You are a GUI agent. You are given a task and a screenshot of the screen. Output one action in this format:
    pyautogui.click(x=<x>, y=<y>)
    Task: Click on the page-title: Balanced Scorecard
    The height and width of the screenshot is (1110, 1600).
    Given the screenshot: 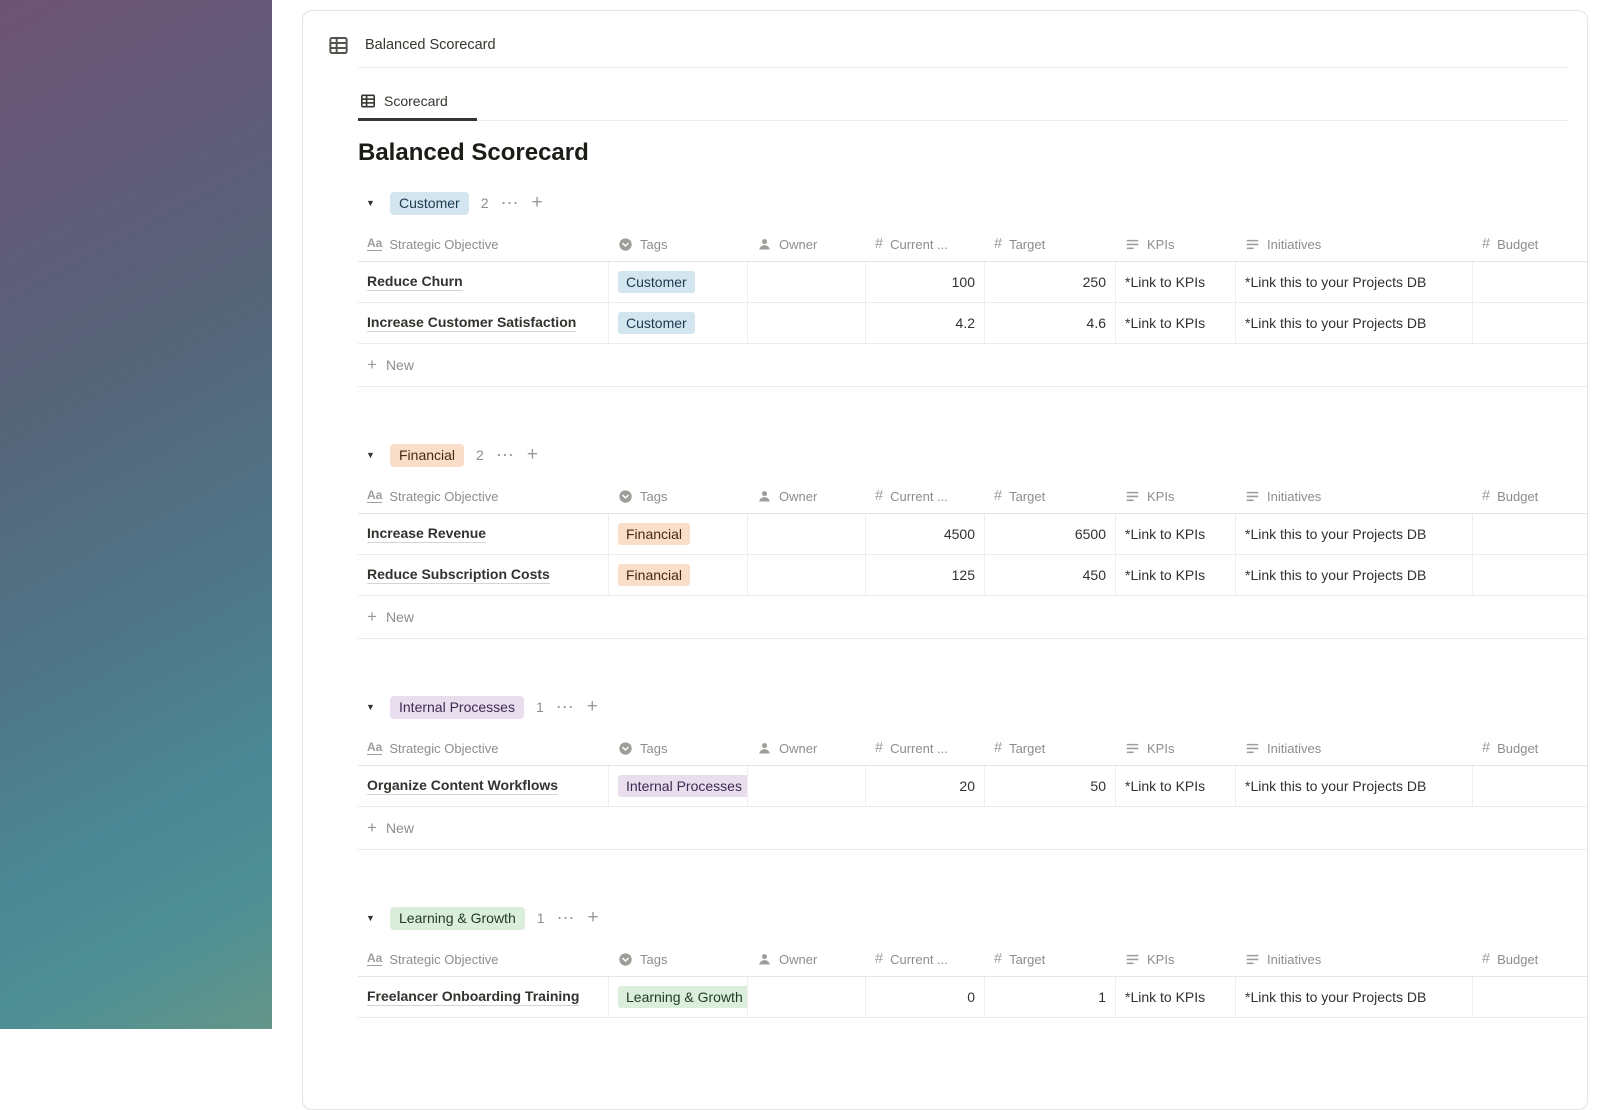 What is the action you would take?
    pyautogui.click(x=473, y=152)
    